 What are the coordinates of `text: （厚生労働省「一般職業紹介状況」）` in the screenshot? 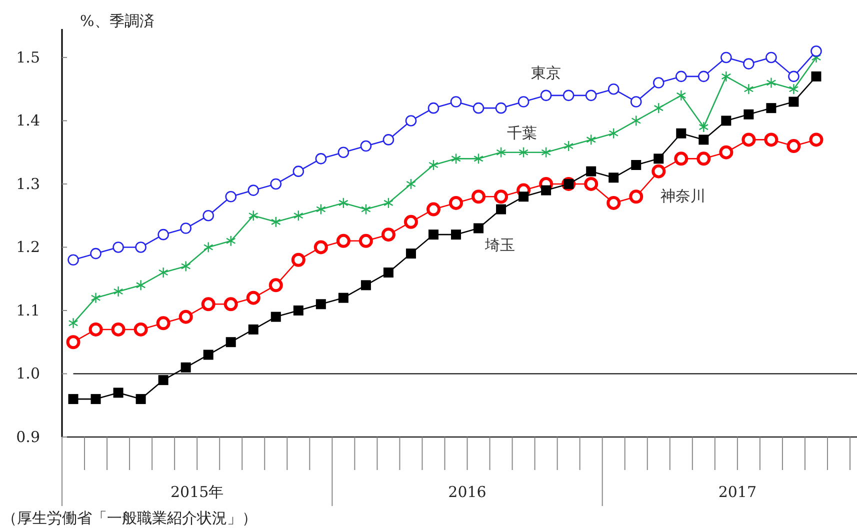 It's located at (129, 518).